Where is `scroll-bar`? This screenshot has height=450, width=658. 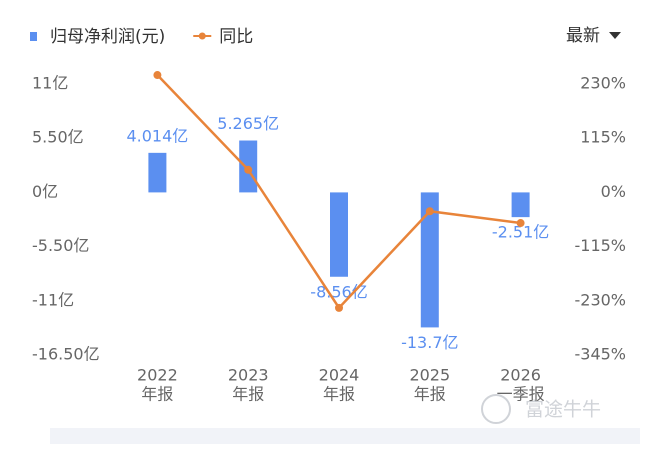 scroll-bar is located at coordinates (345, 436).